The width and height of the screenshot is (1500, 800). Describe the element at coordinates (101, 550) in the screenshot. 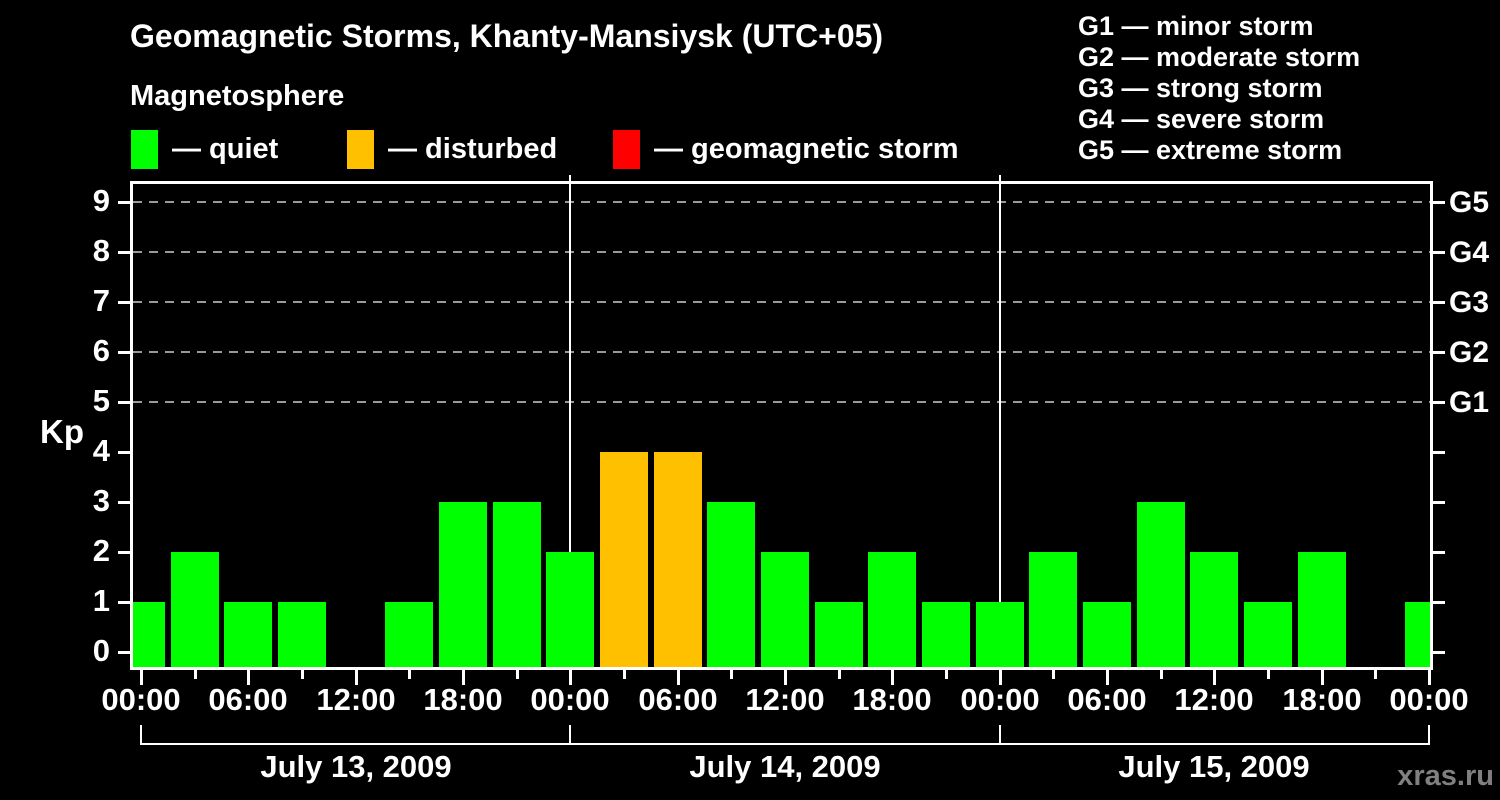

I see `y-axis-label: 2` at that location.